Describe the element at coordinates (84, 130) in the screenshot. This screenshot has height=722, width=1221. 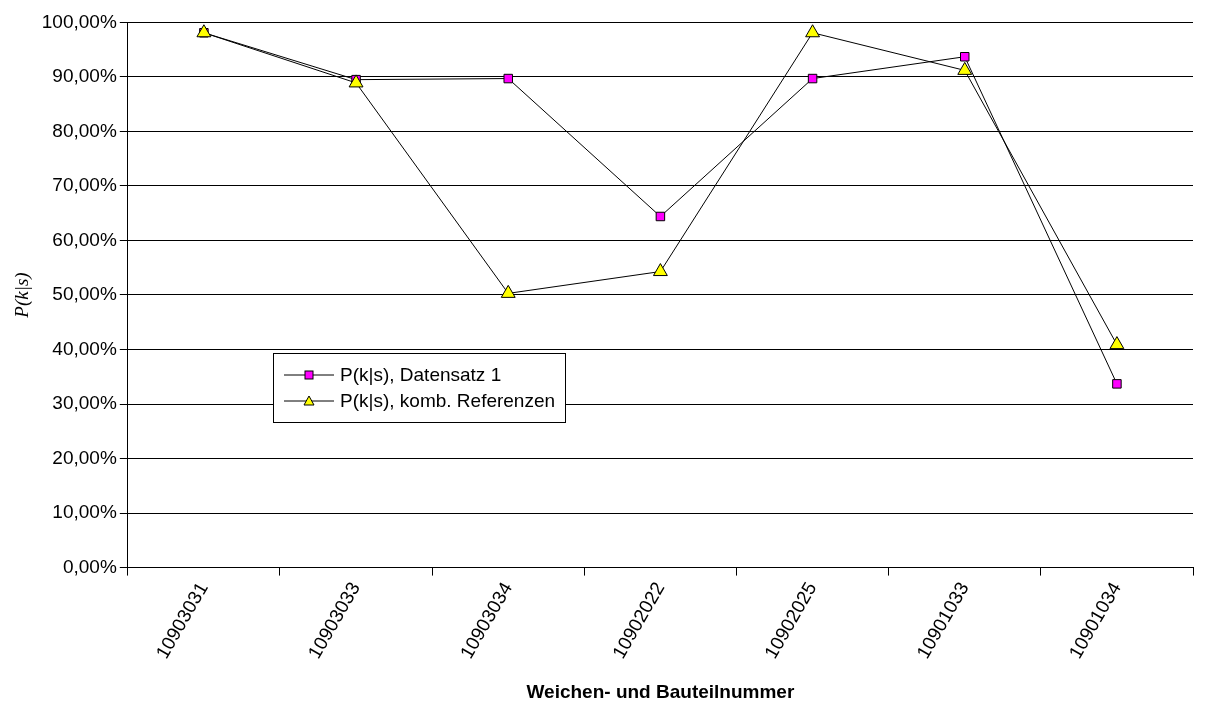
I see `y-tick-label: 80,00%` at that location.